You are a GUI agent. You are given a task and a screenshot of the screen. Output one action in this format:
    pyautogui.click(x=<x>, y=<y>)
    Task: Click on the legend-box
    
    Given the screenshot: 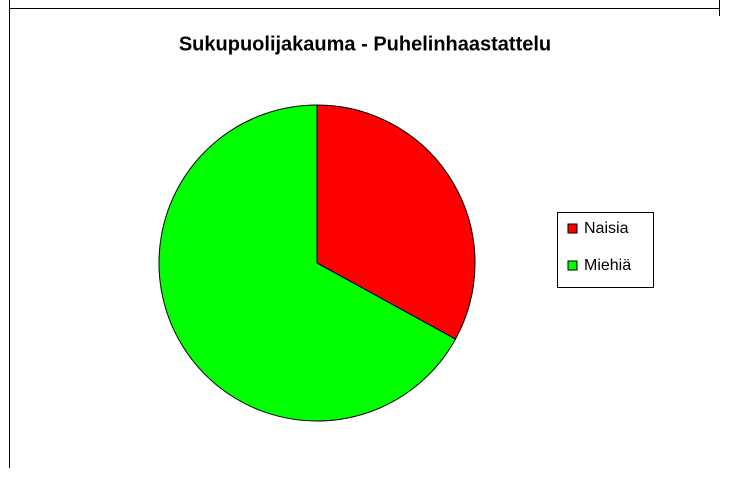 What is the action you would take?
    pyautogui.click(x=605, y=250)
    